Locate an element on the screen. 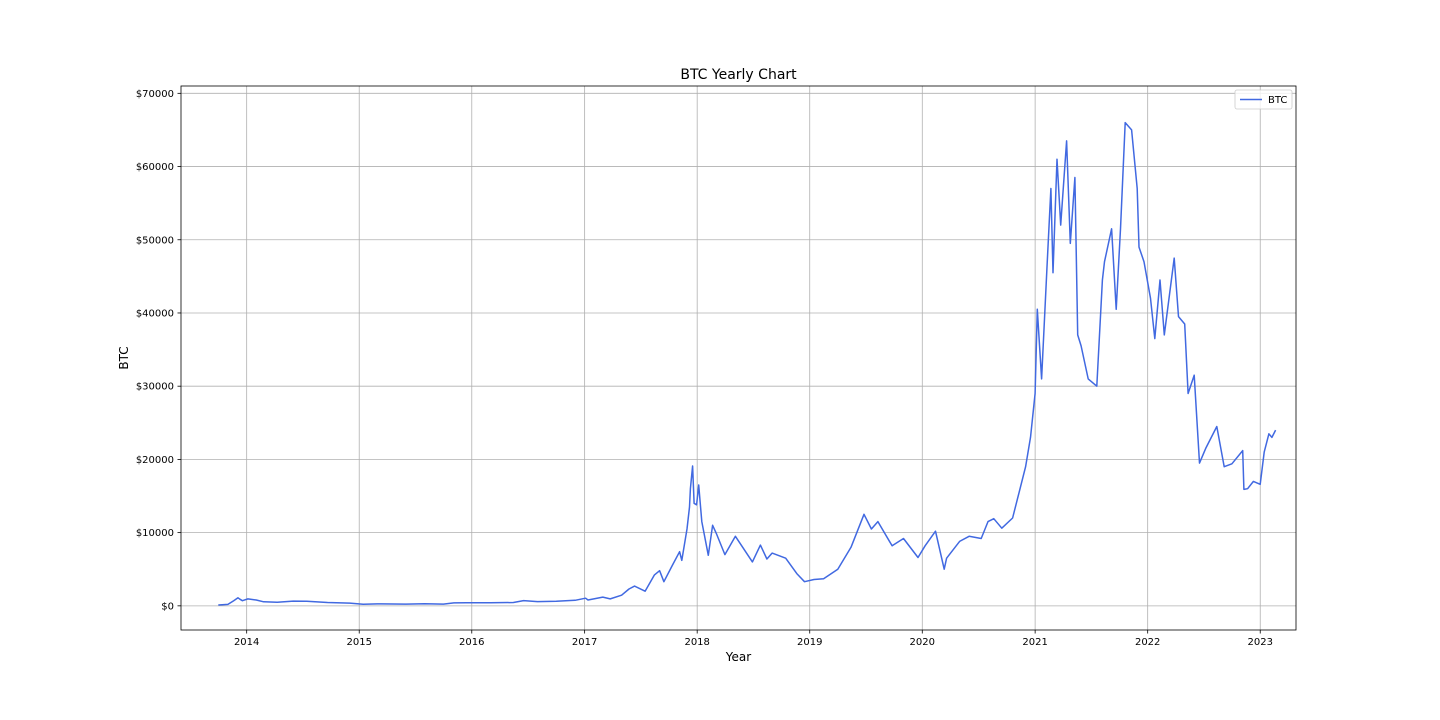  x-tick-label: 2019 is located at coordinates (809, 642).